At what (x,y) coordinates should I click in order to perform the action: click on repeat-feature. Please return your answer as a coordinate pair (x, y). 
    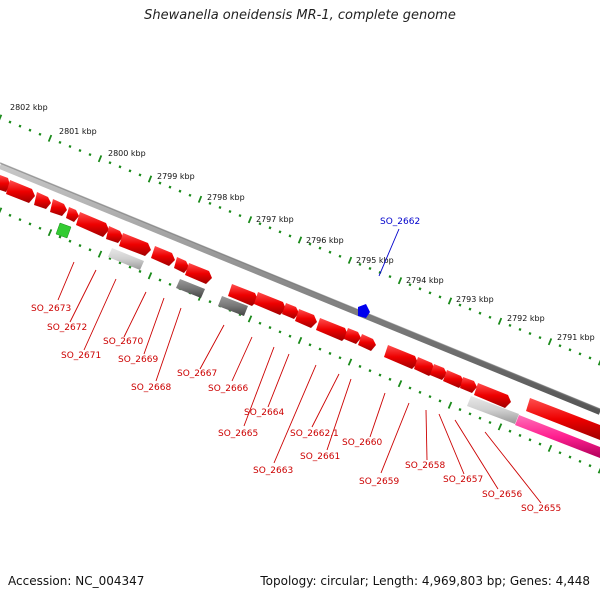
    Looking at the image, I should click on (557, 436).